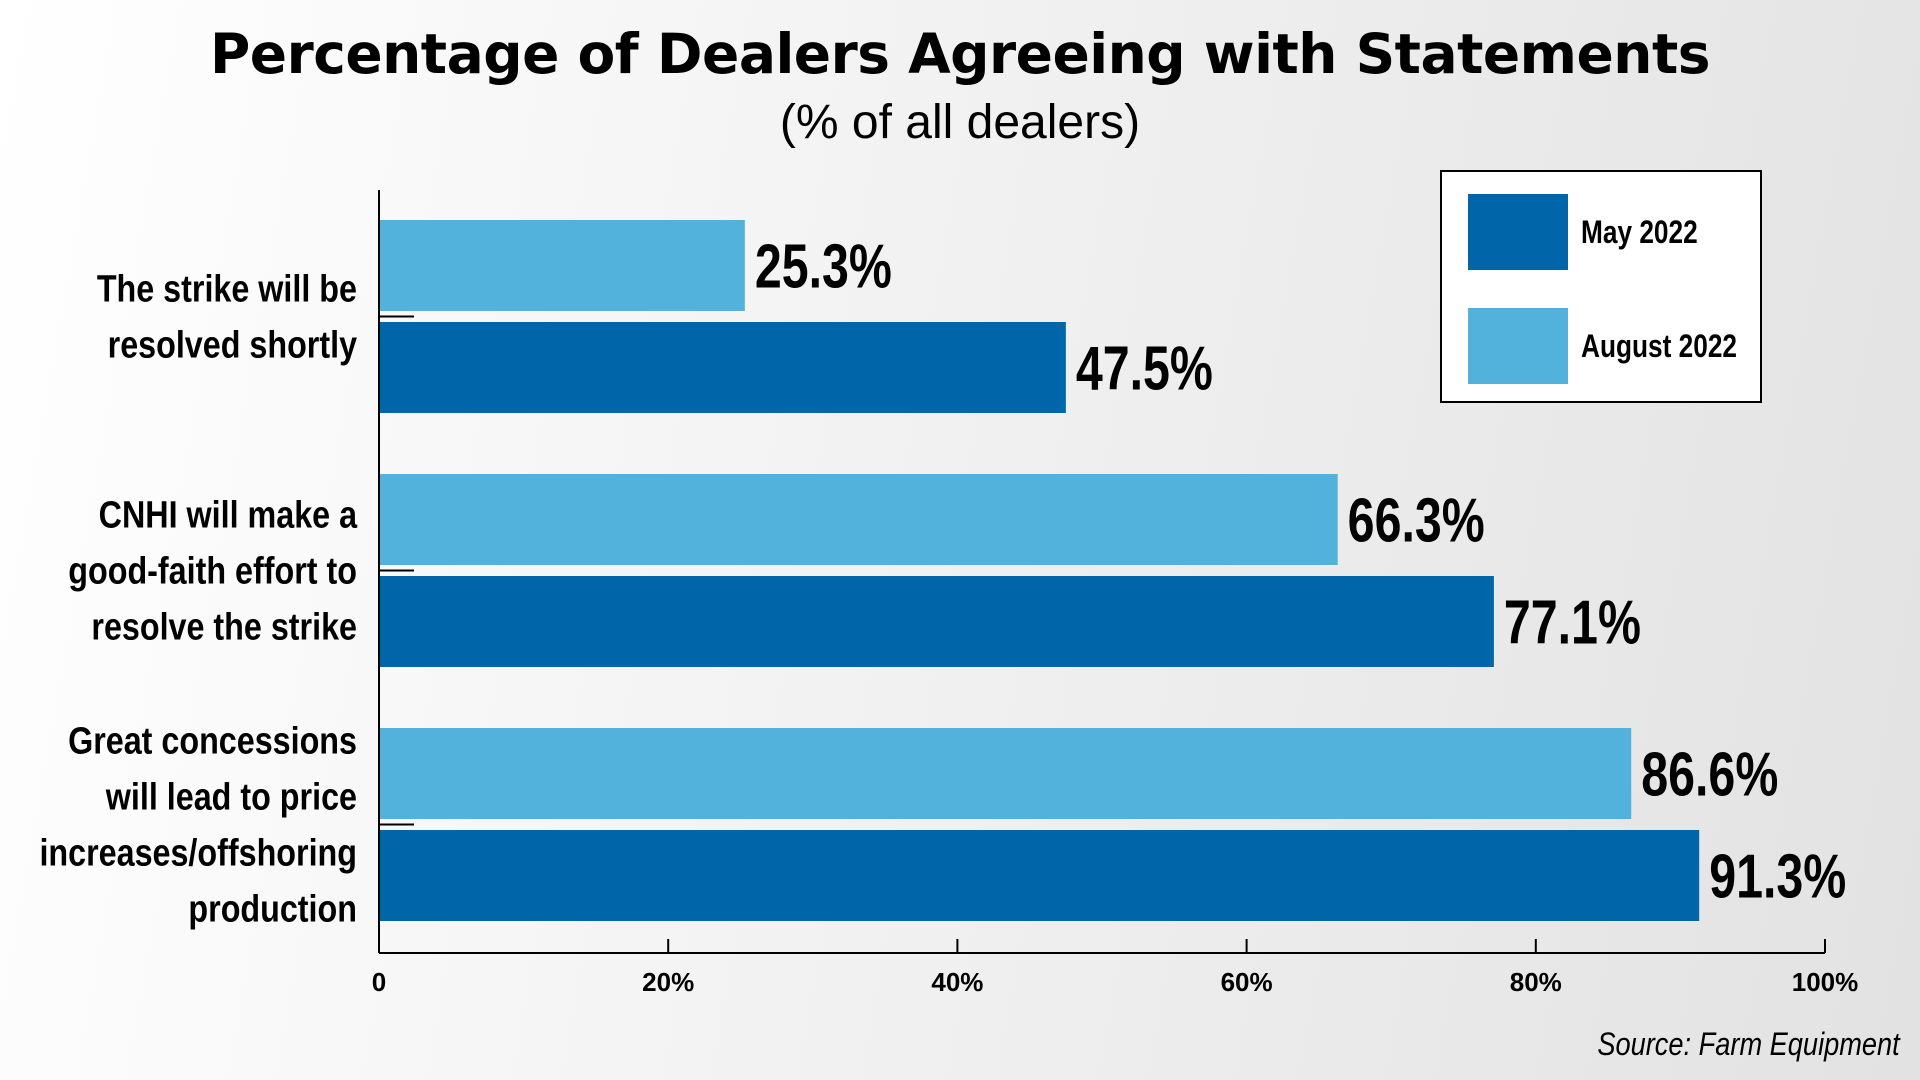 This screenshot has height=1080, width=1920. What do you see at coordinates (1601, 286) in the screenshot?
I see `chart-legend: May 2022 August 2022` at bounding box center [1601, 286].